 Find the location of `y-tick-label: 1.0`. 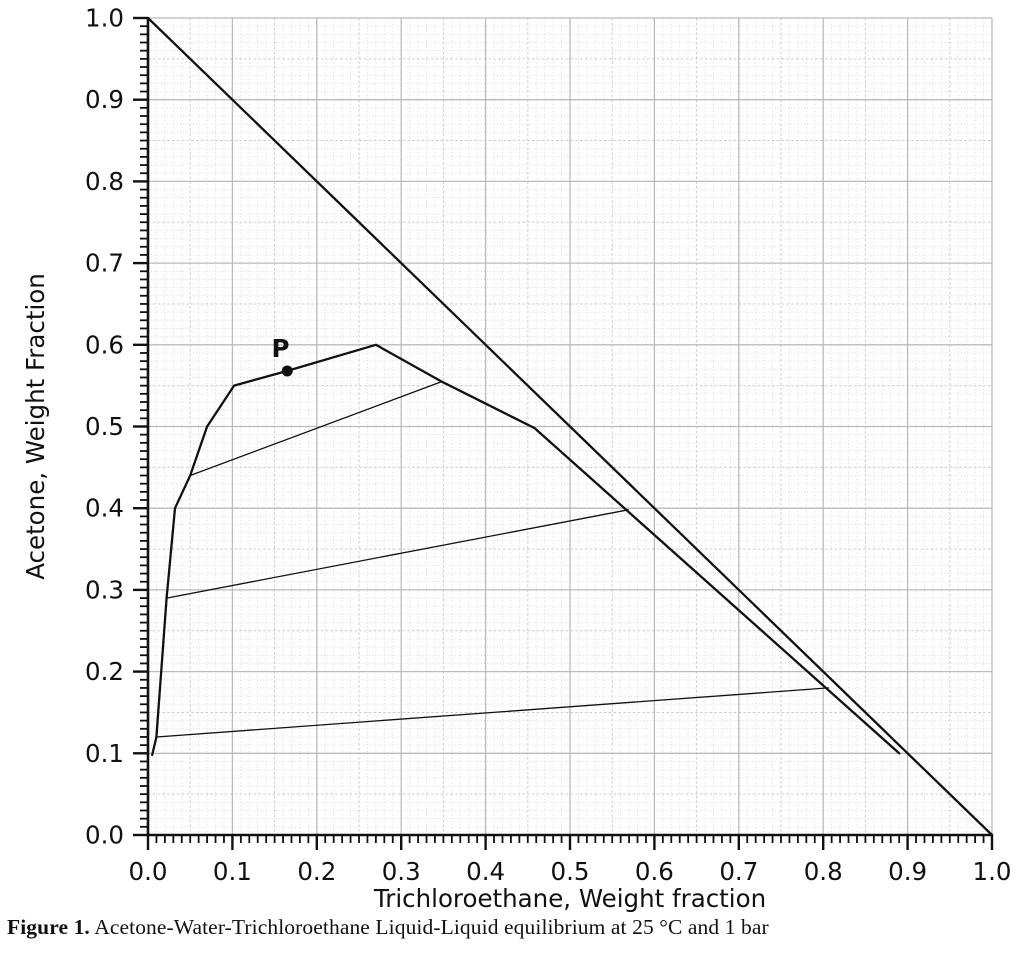

y-tick-label: 1.0 is located at coordinates (104, 18).